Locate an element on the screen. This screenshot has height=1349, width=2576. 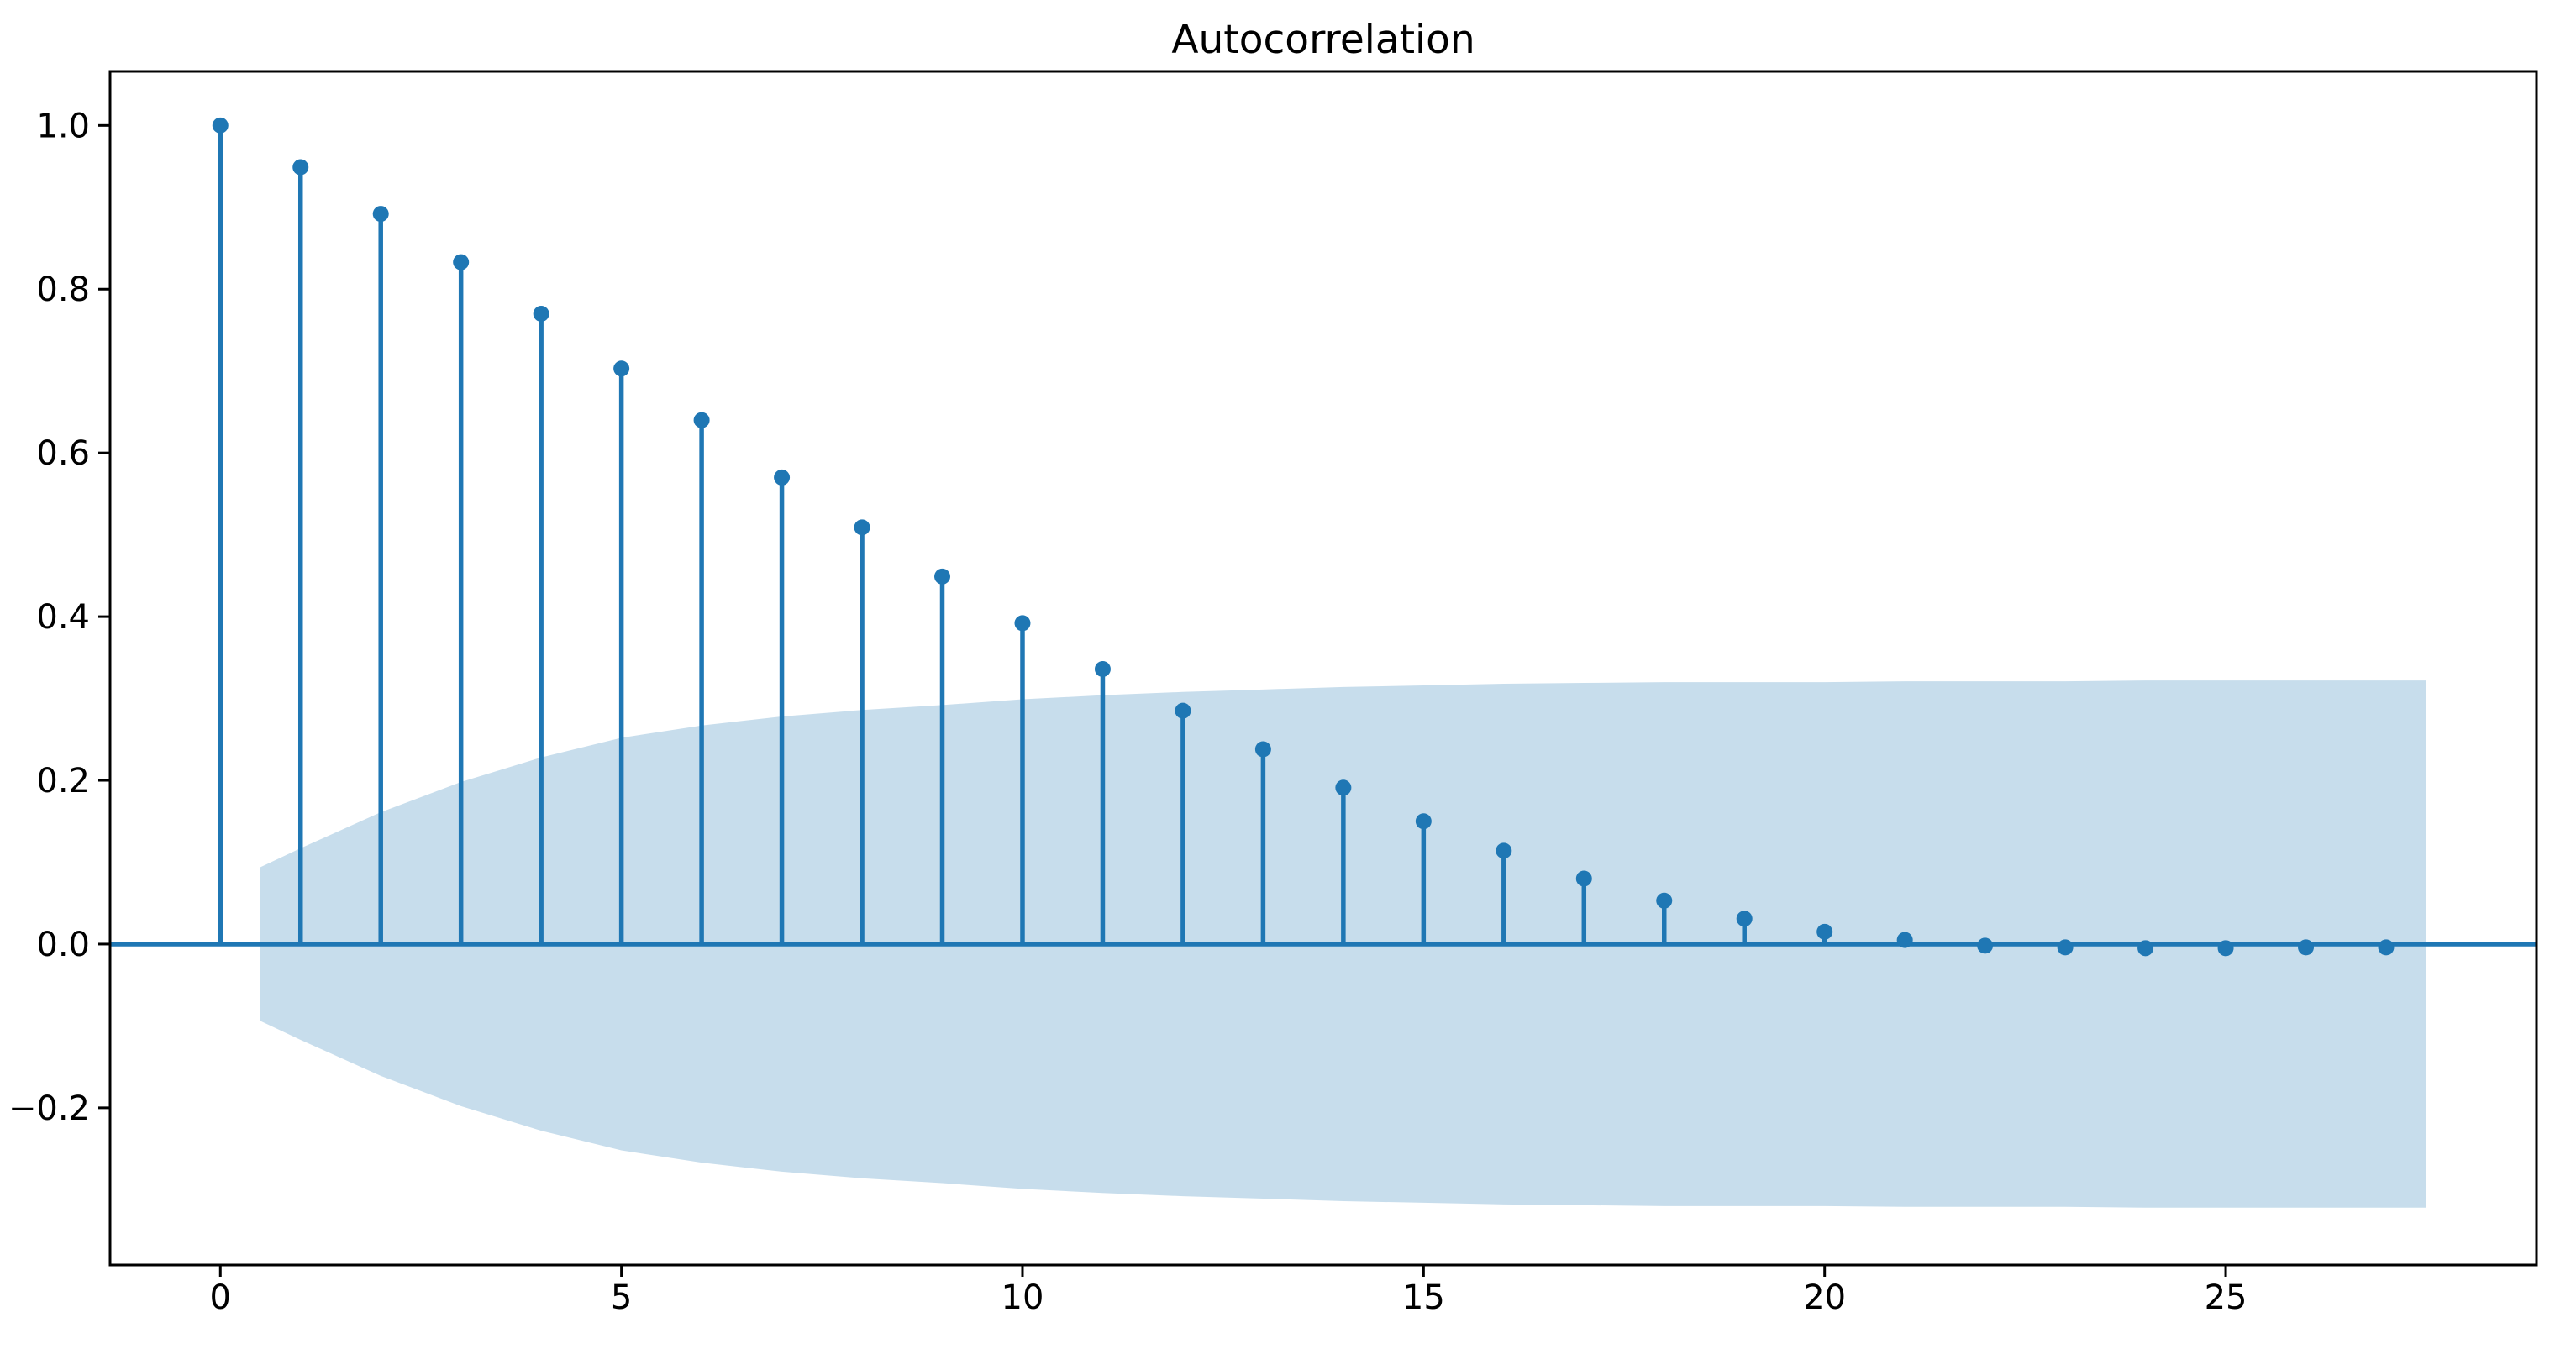
y-tick-label: −0.2 is located at coordinates (49, 1108).